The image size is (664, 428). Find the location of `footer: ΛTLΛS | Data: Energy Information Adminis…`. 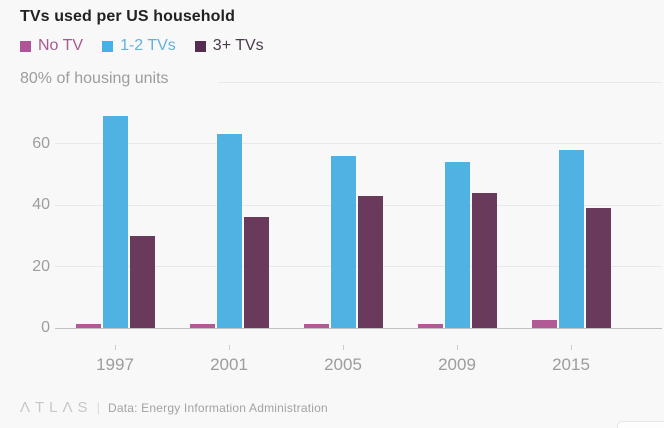

footer: ΛTLΛS | Data: Energy Information Adminis… is located at coordinates (174, 407).